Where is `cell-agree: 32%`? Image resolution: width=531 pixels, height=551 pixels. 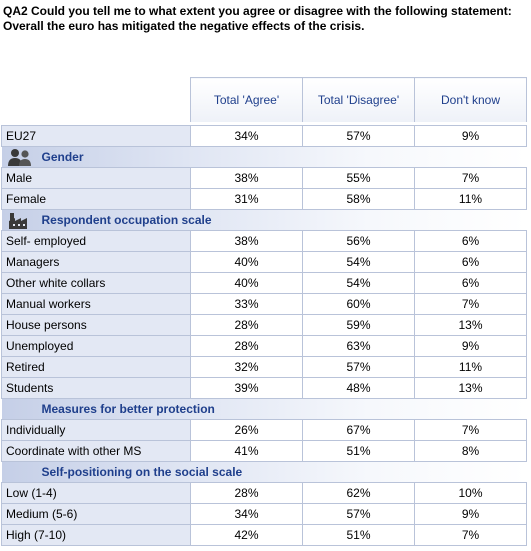 cell-agree: 32% is located at coordinates (246, 367).